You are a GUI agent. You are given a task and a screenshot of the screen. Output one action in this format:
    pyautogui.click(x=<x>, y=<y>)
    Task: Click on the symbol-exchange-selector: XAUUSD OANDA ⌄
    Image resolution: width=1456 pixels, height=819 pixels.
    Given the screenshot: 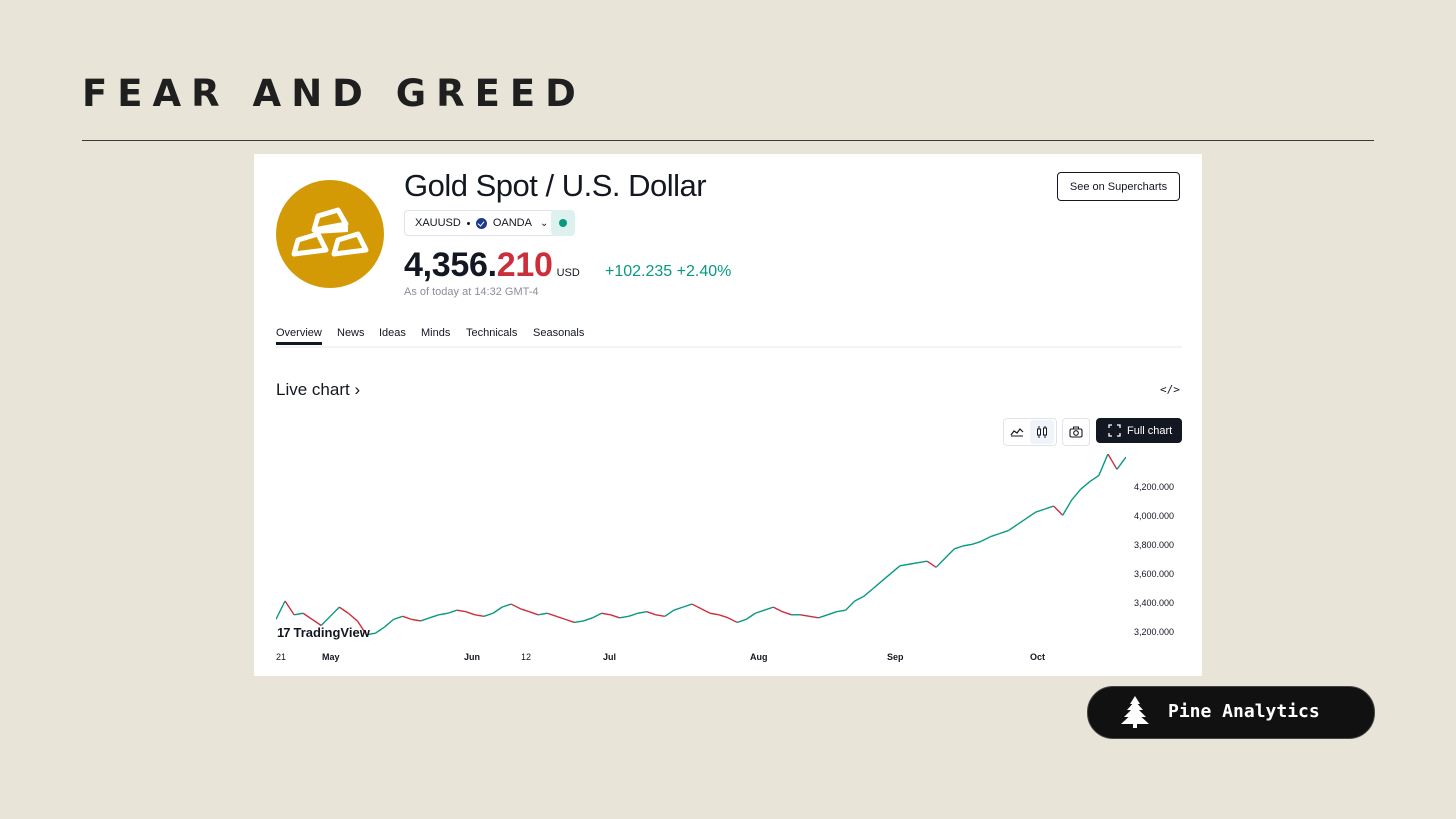 What is the action you would take?
    pyautogui.click(x=482, y=223)
    